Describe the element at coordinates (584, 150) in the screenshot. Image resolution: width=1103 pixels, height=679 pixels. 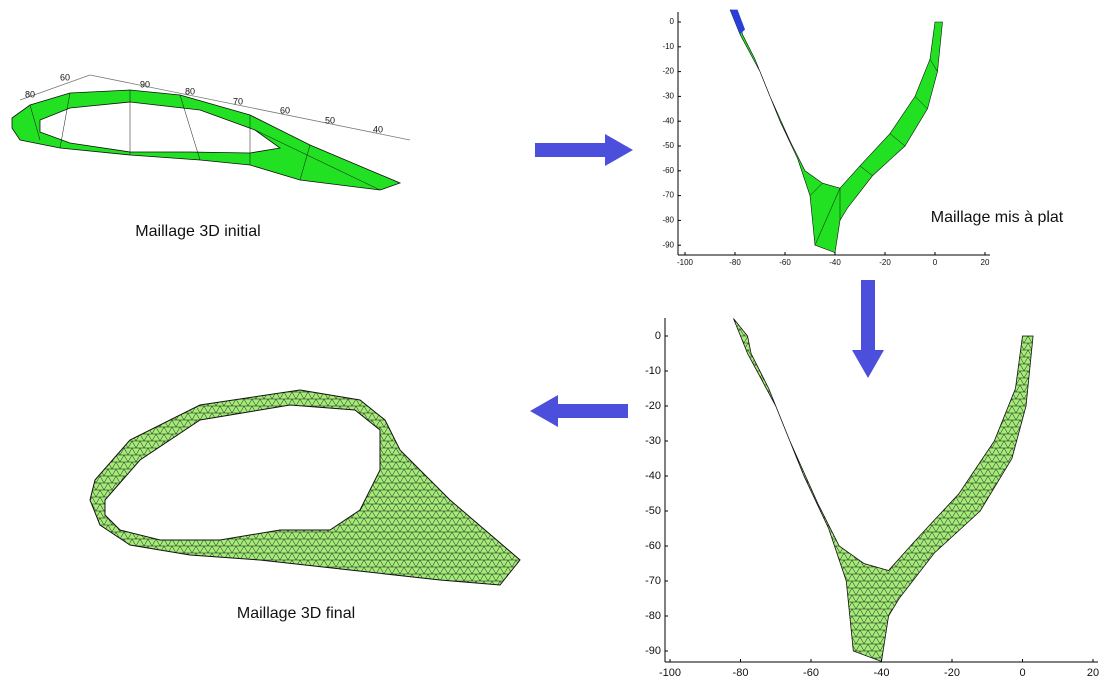
I see `arrow-right` at that location.